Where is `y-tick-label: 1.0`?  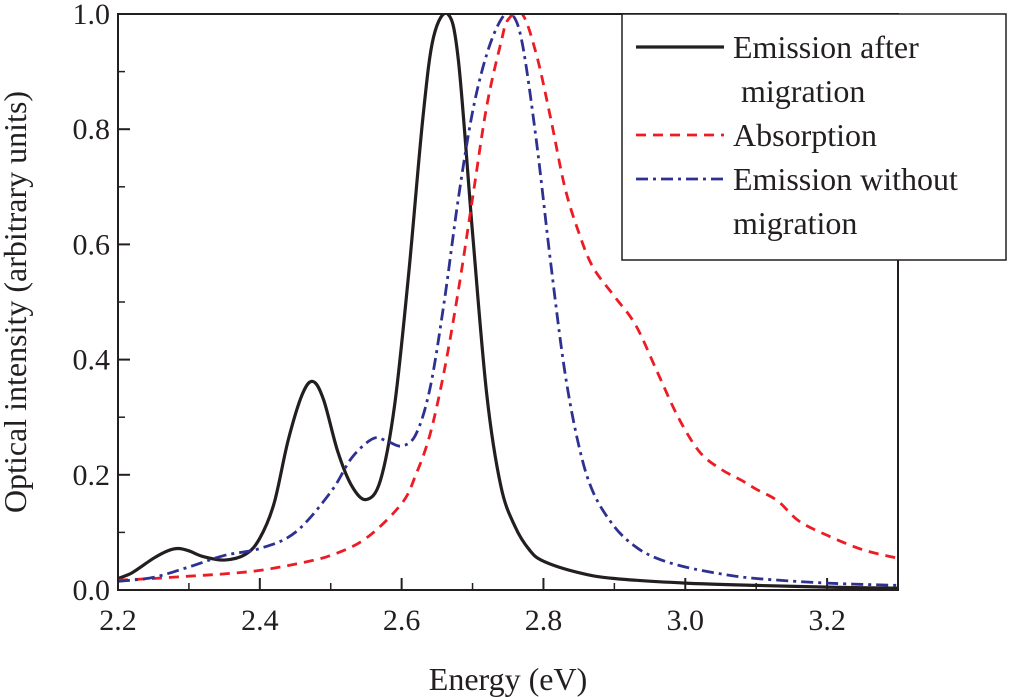
y-tick-label: 1.0 is located at coordinates (92, 15).